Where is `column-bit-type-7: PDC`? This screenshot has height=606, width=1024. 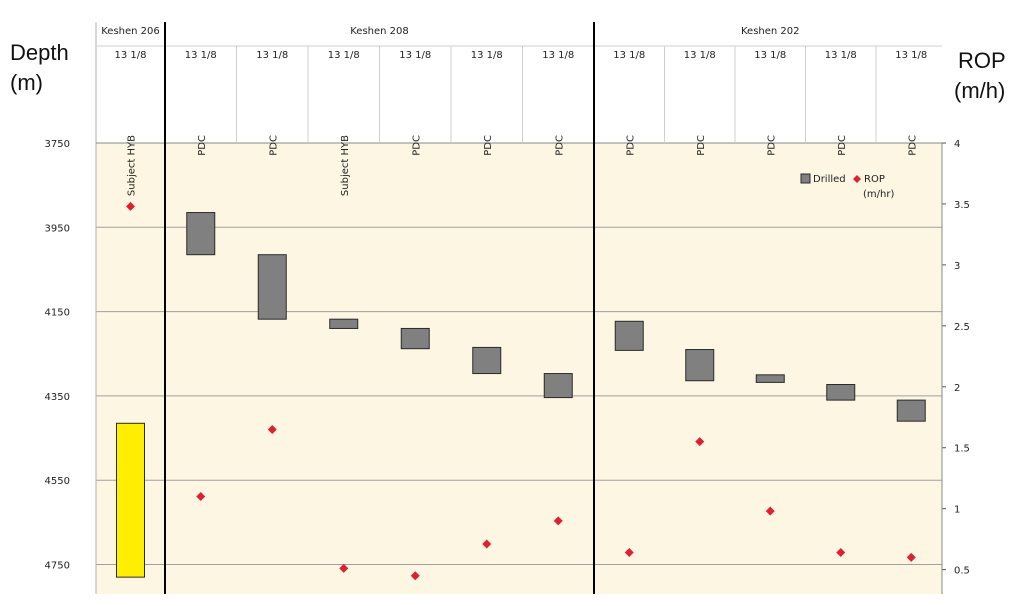 column-bit-type-7: PDC is located at coordinates (630, 145).